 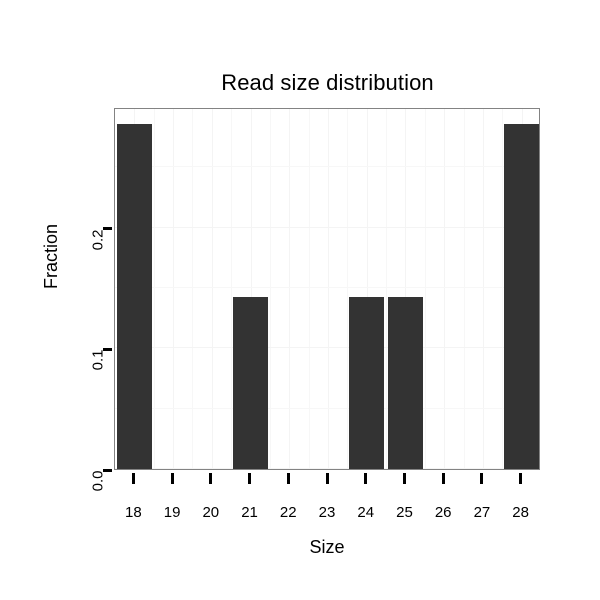 What do you see at coordinates (98, 481) in the screenshot?
I see `y-tick-label: 0.0` at bounding box center [98, 481].